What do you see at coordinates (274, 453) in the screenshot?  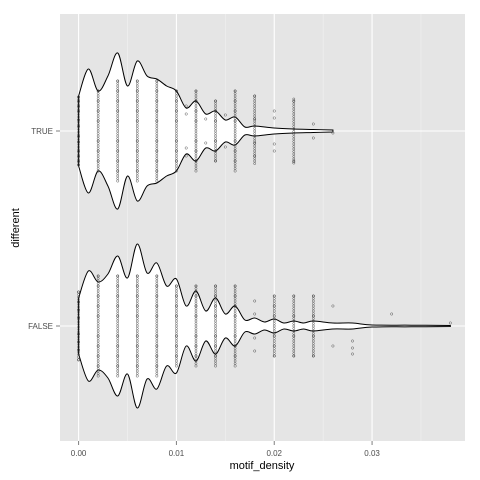 I see `x-tick-label: 0.02` at bounding box center [274, 453].